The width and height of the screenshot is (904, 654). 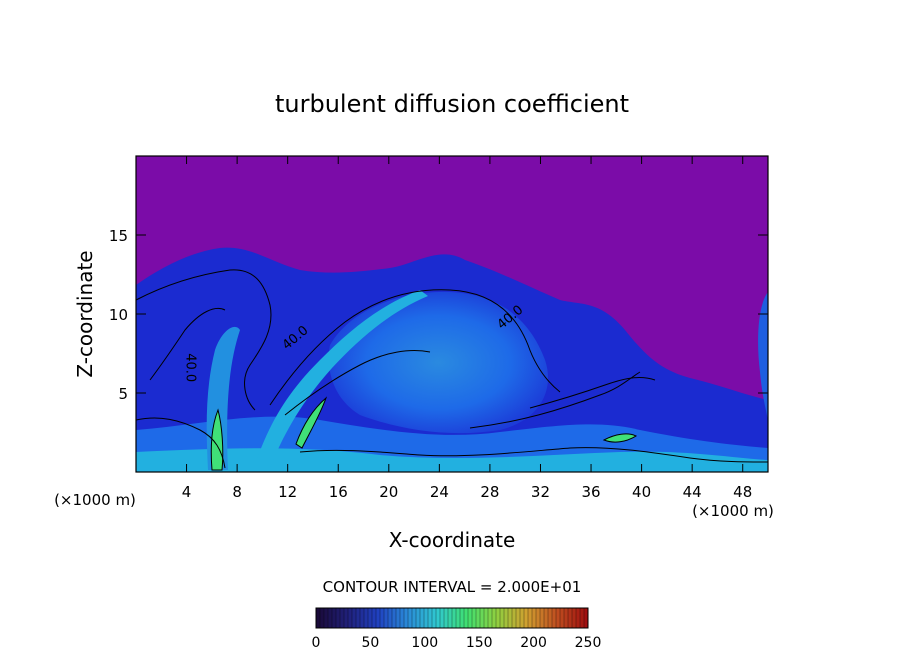 What do you see at coordinates (118, 236) in the screenshot?
I see `y-tick-label: 15` at bounding box center [118, 236].